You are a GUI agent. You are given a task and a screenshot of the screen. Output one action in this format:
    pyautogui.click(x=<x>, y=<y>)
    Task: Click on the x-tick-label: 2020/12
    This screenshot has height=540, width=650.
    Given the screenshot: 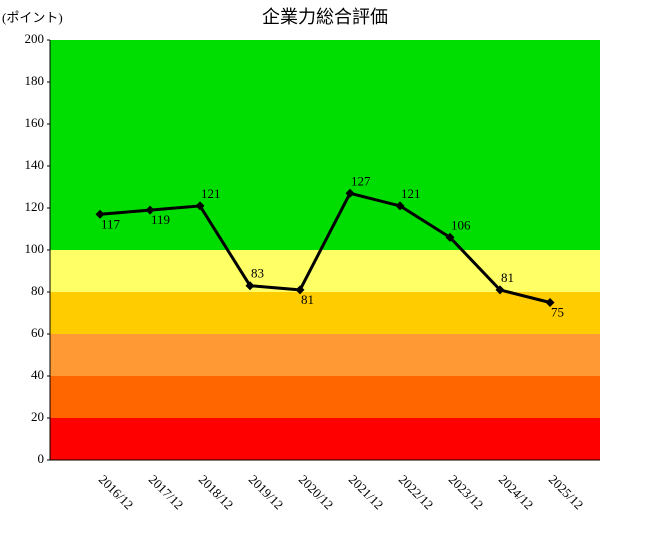 What is the action you would take?
    pyautogui.click(x=316, y=492)
    